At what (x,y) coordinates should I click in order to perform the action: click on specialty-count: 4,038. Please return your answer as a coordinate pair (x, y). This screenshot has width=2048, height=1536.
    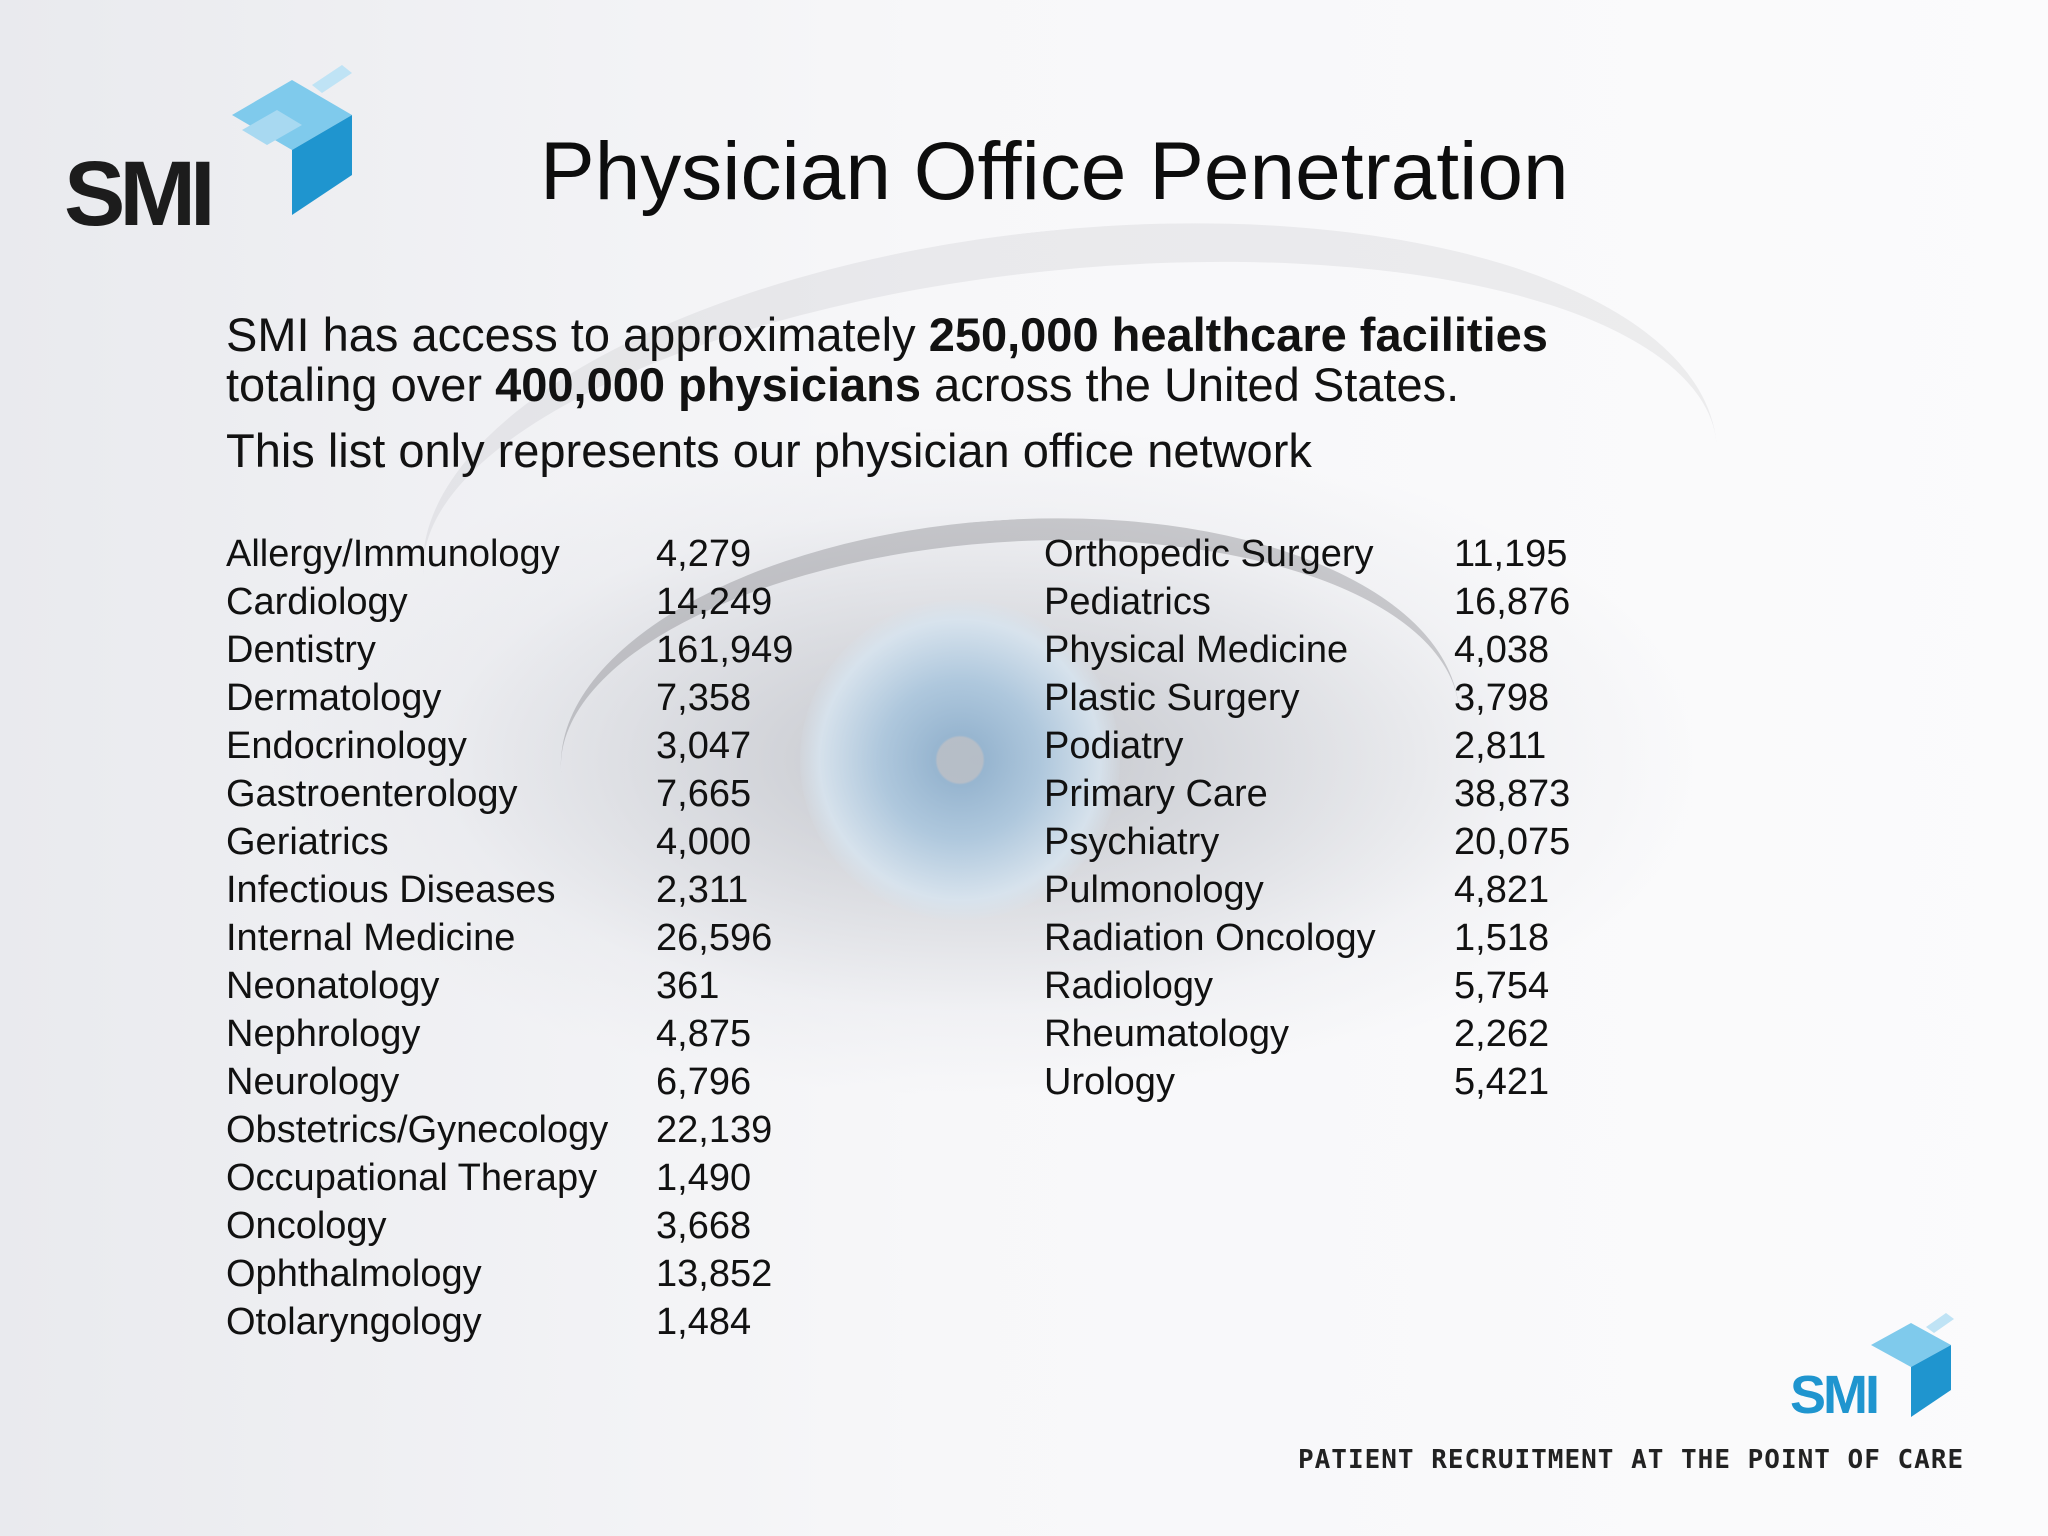
    Looking at the image, I should click on (1502, 650).